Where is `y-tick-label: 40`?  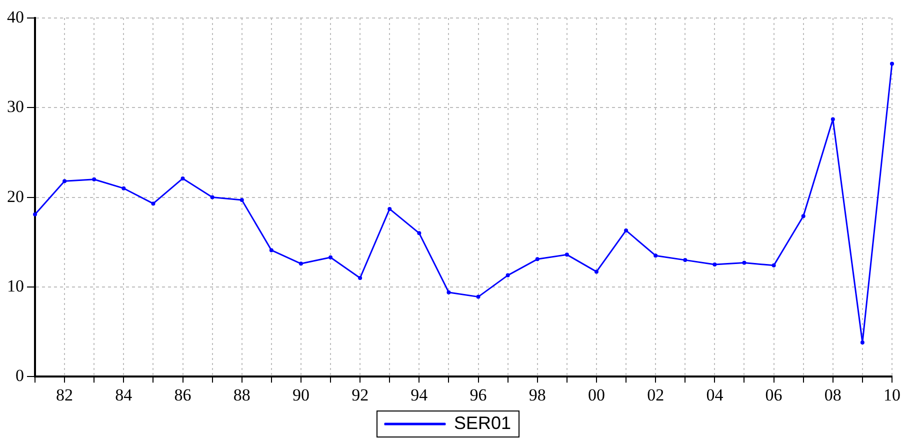
y-tick-label: 40 is located at coordinates (15, 16).